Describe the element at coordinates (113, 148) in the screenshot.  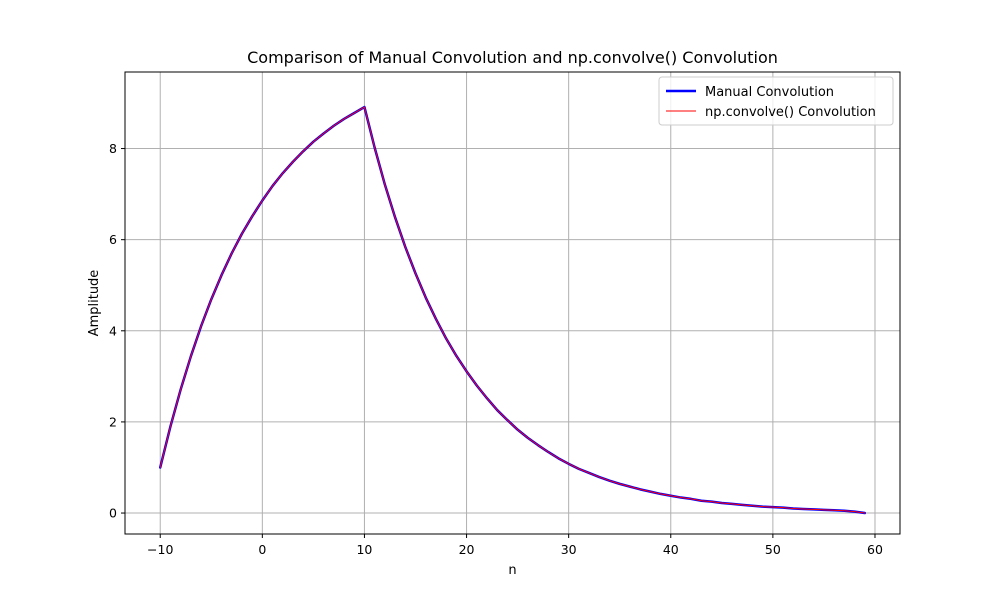
I see `y-tick-label: 8` at that location.